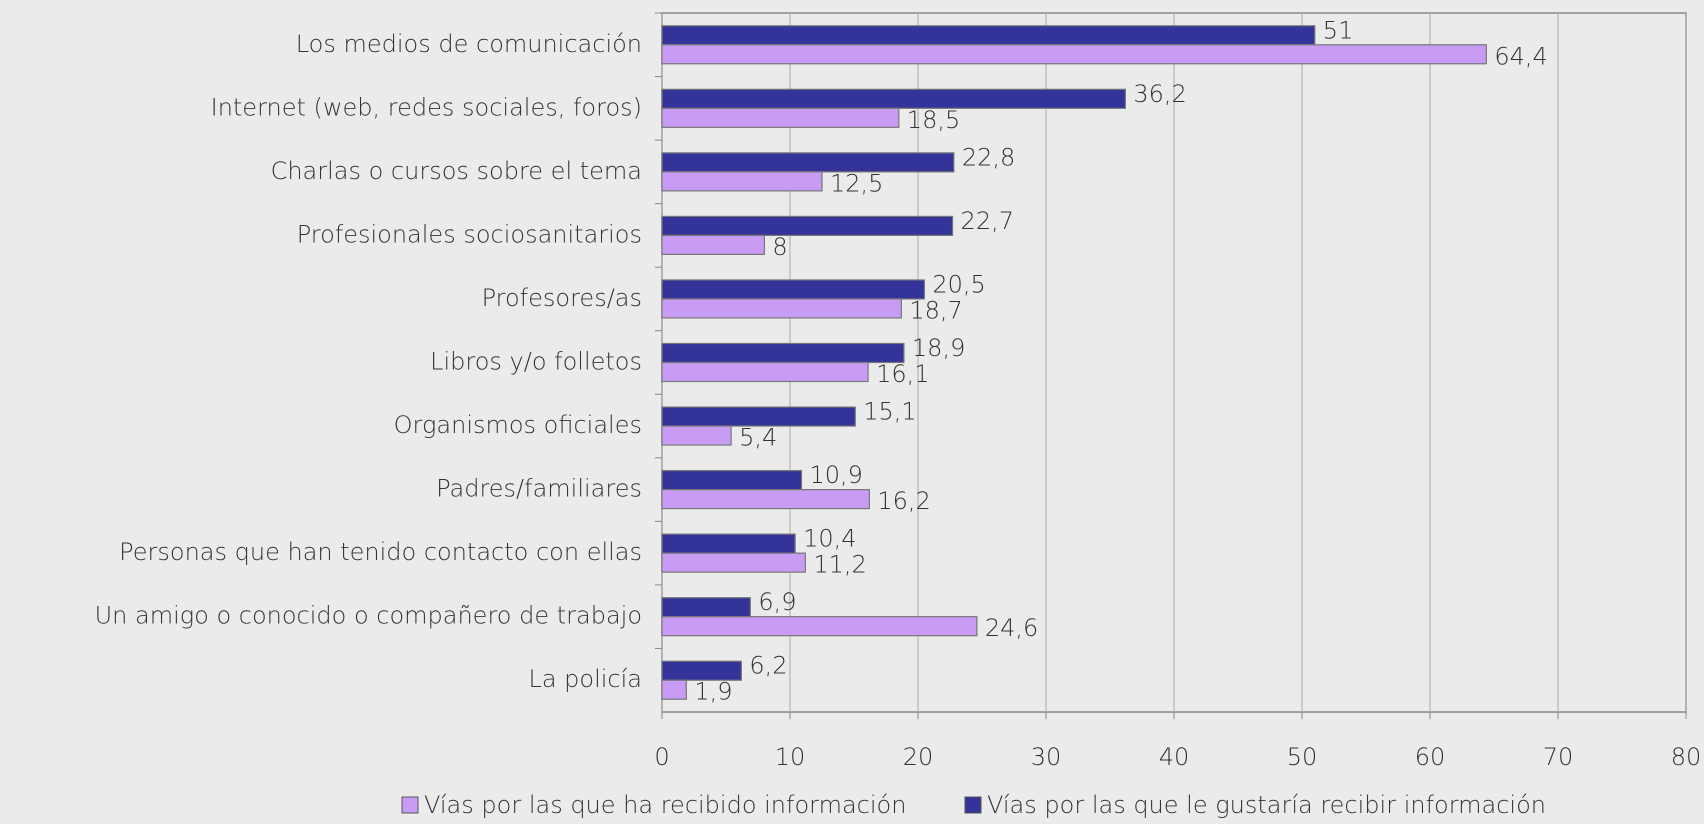 The width and height of the screenshot is (1704, 824). Describe the element at coordinates (469, 44) in the screenshot. I see `y-tick-label: Los medios de comunicación` at that location.